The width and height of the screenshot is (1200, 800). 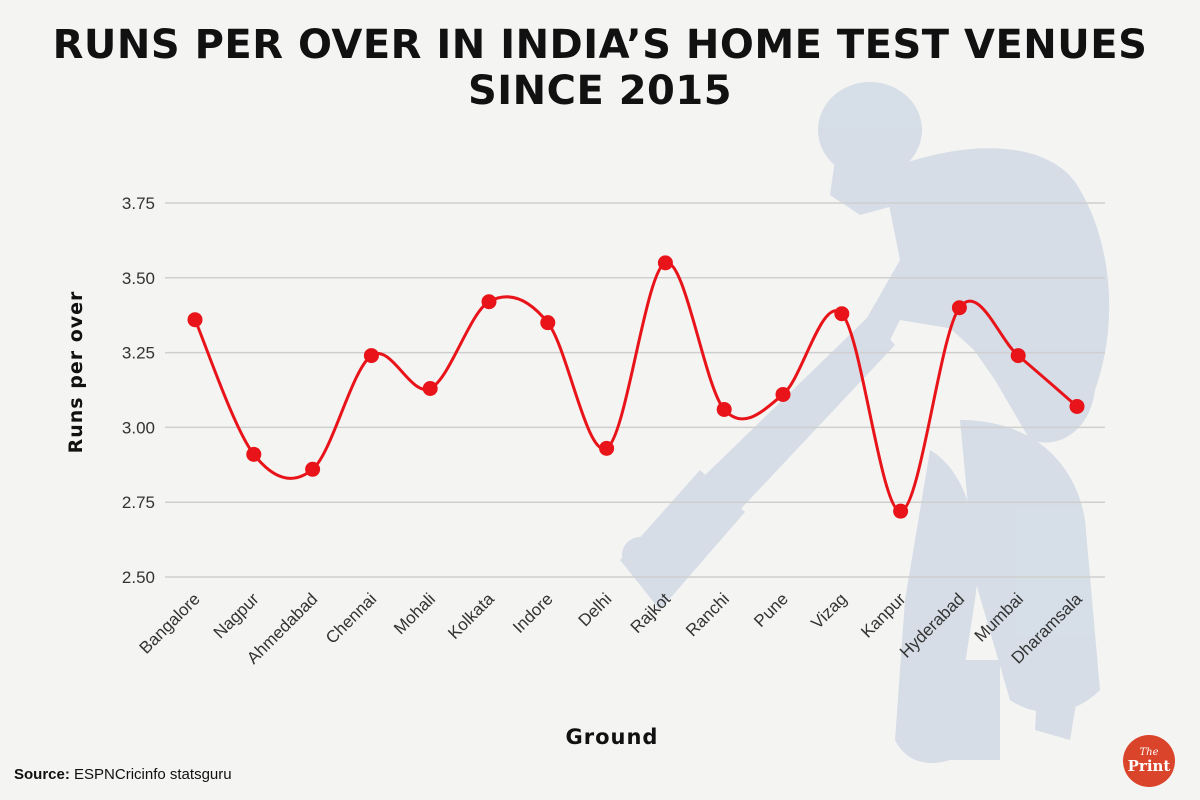 I want to click on y-tick-label: 2.75, so click(x=138, y=502).